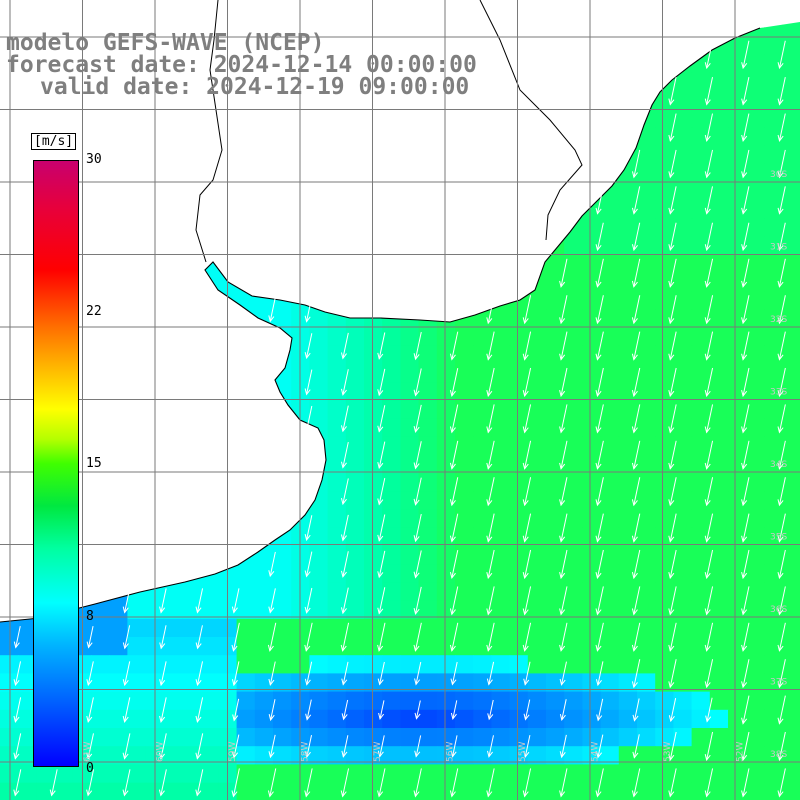  I want to click on lat-label: 38S, so click(778, 755).